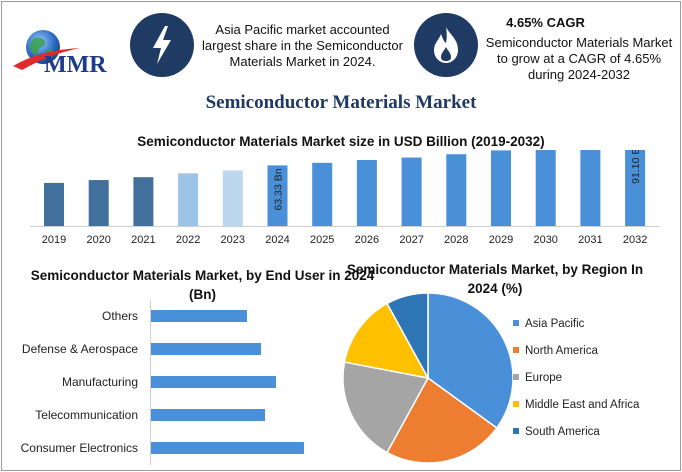 Image resolution: width=682 pixels, height=472 pixels. Describe the element at coordinates (79, 448) in the screenshot. I see `category-label: Consumer Electronics` at that location.